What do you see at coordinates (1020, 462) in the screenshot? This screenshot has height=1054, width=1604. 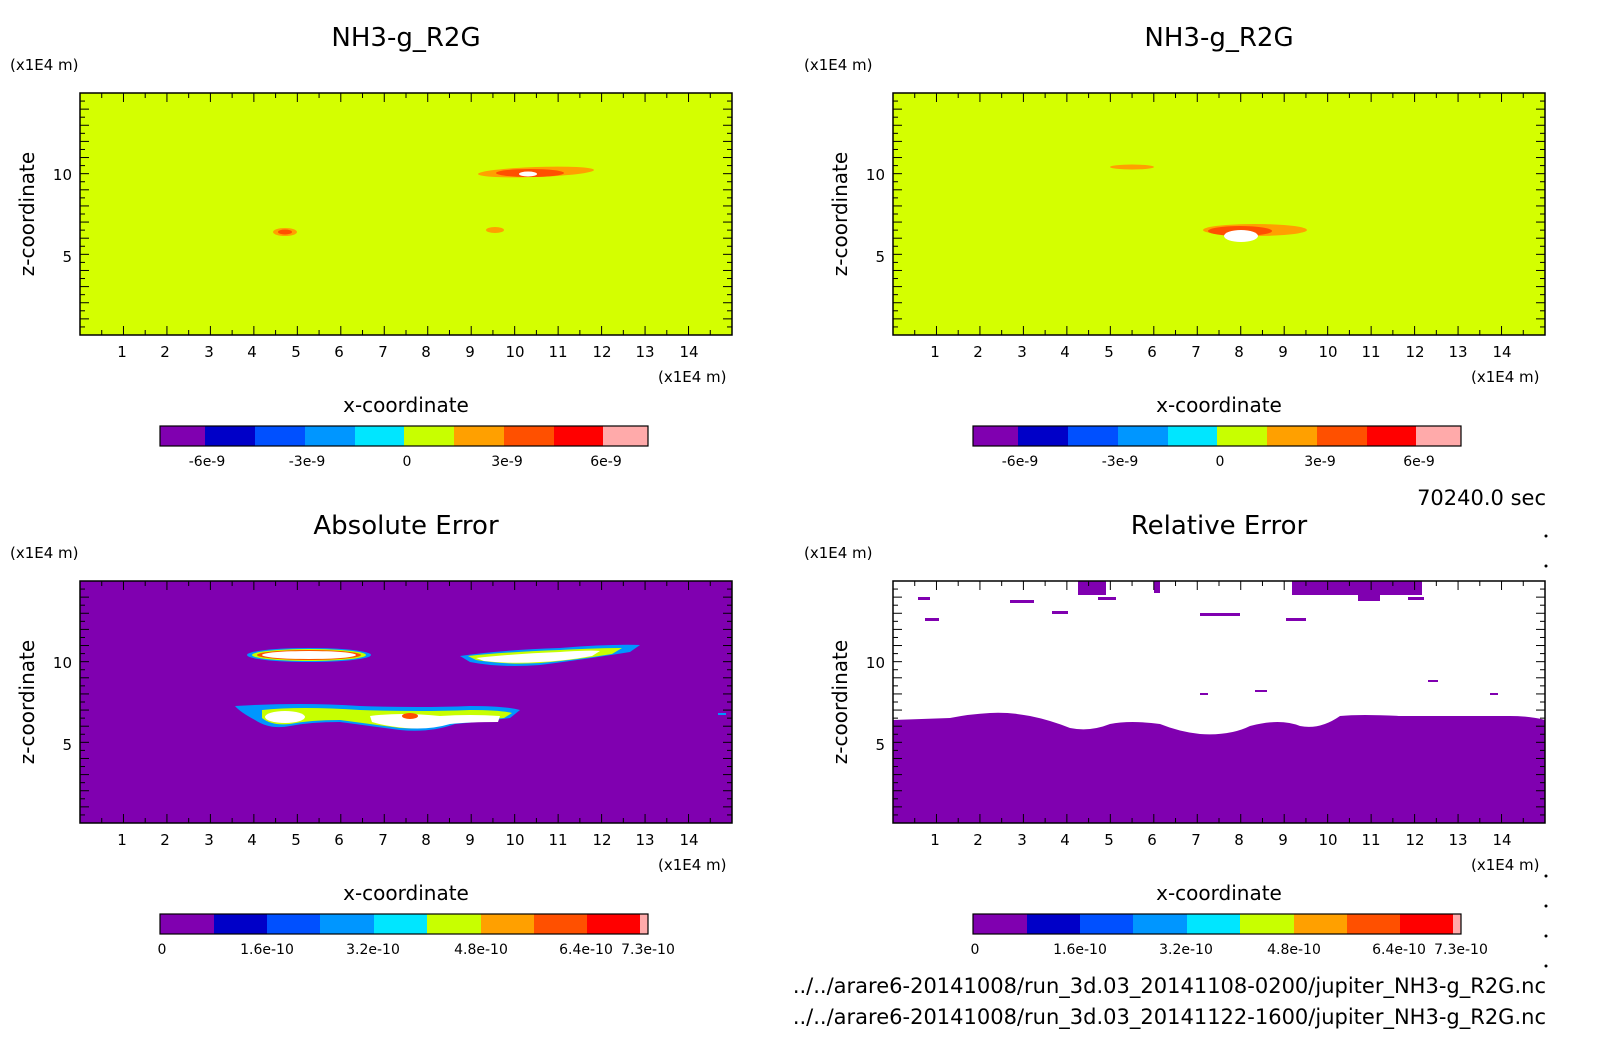 I see `colorbar-label: -6e-9` at bounding box center [1020, 462].